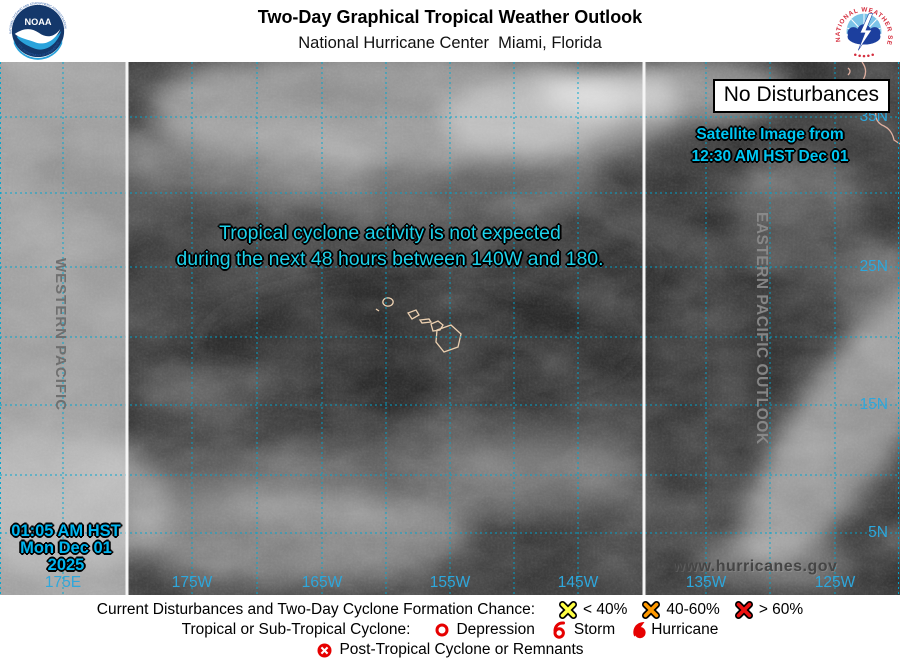 This screenshot has height=665, width=900. I want to click on western-pacific-label: WESTERN PACIFIC, so click(60, 335).